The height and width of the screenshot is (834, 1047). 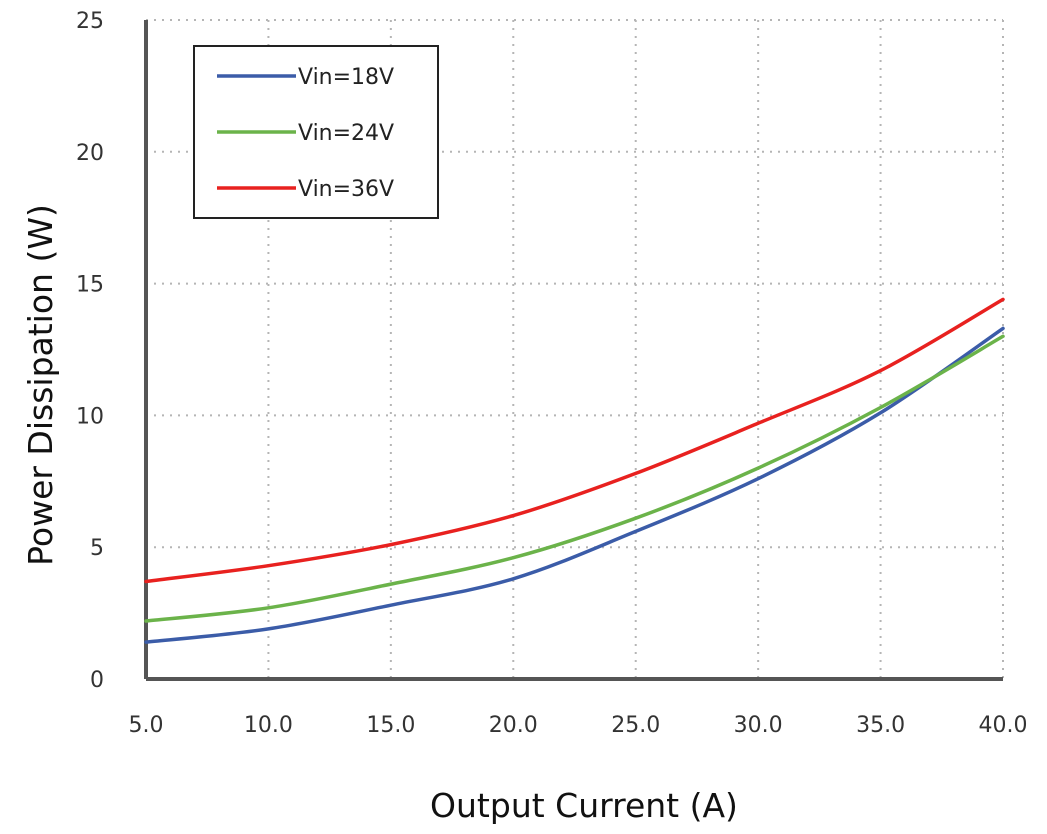 I want to click on y-axis-ticks: 0 5 10 15 20 25, so click(x=90, y=351).